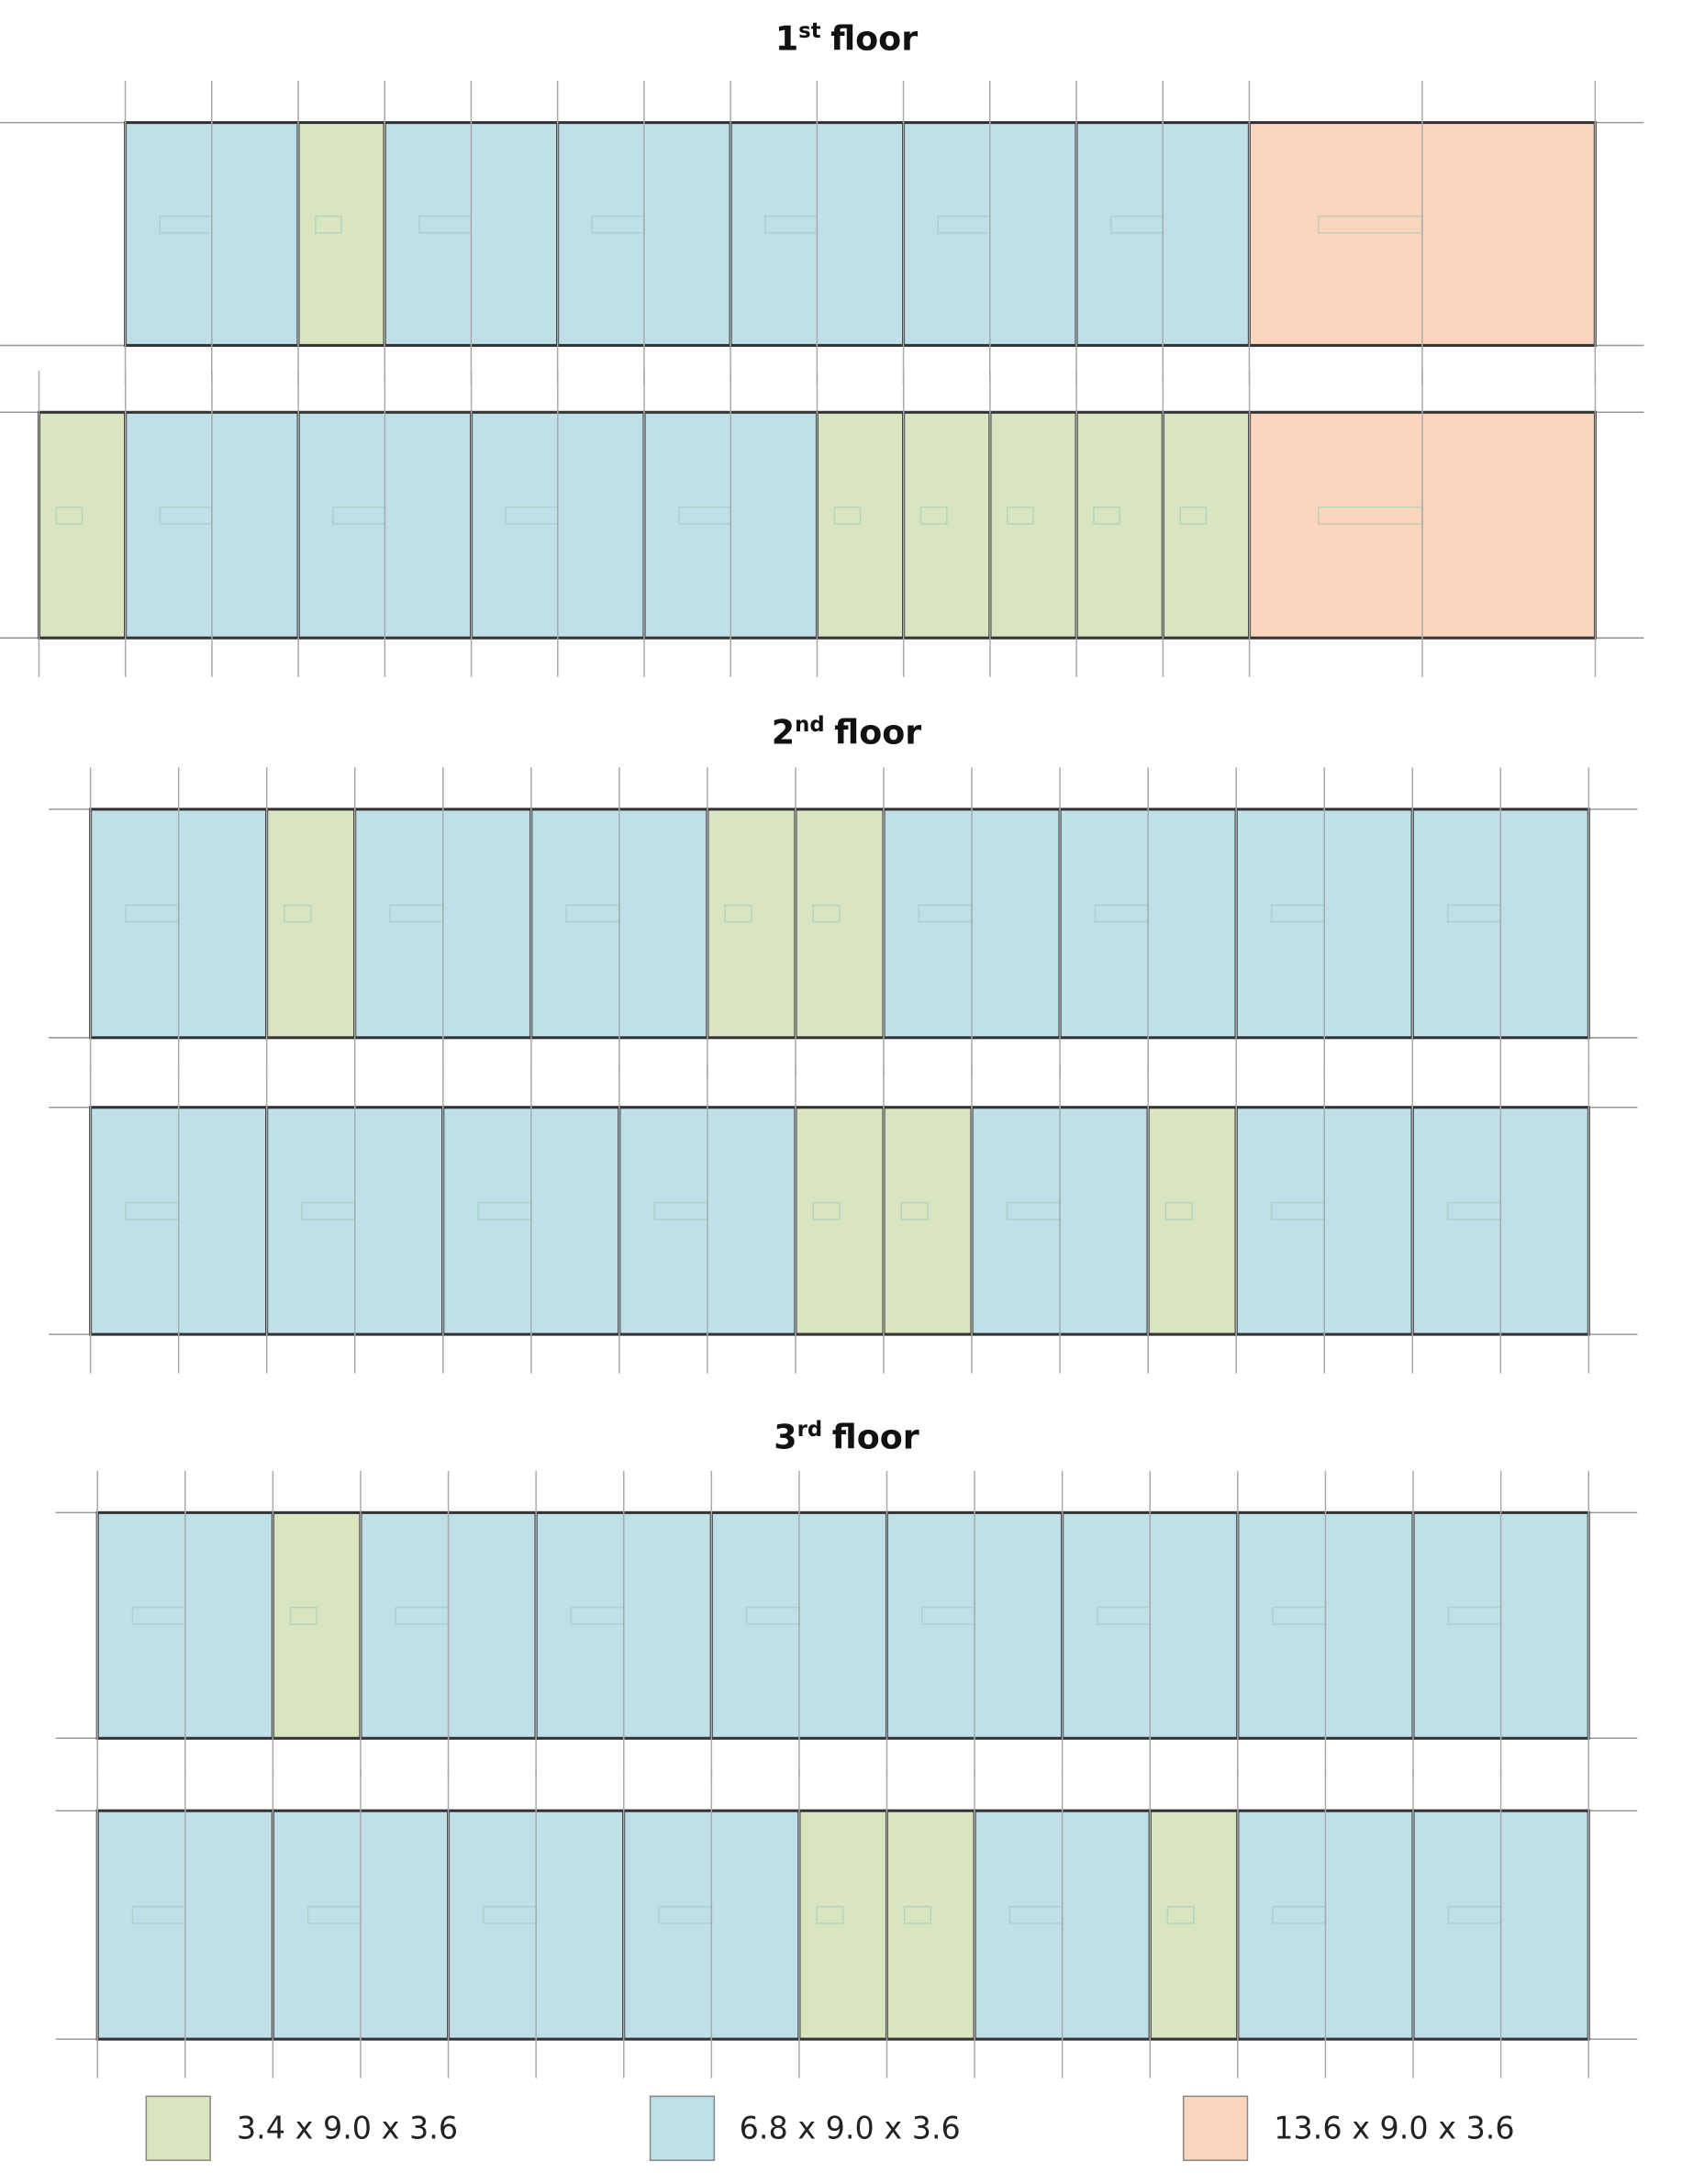 Image resolution: width=1693 pixels, height=2184 pixels. What do you see at coordinates (810, 1430) in the screenshot?
I see `floor-suffix: rd` at bounding box center [810, 1430].